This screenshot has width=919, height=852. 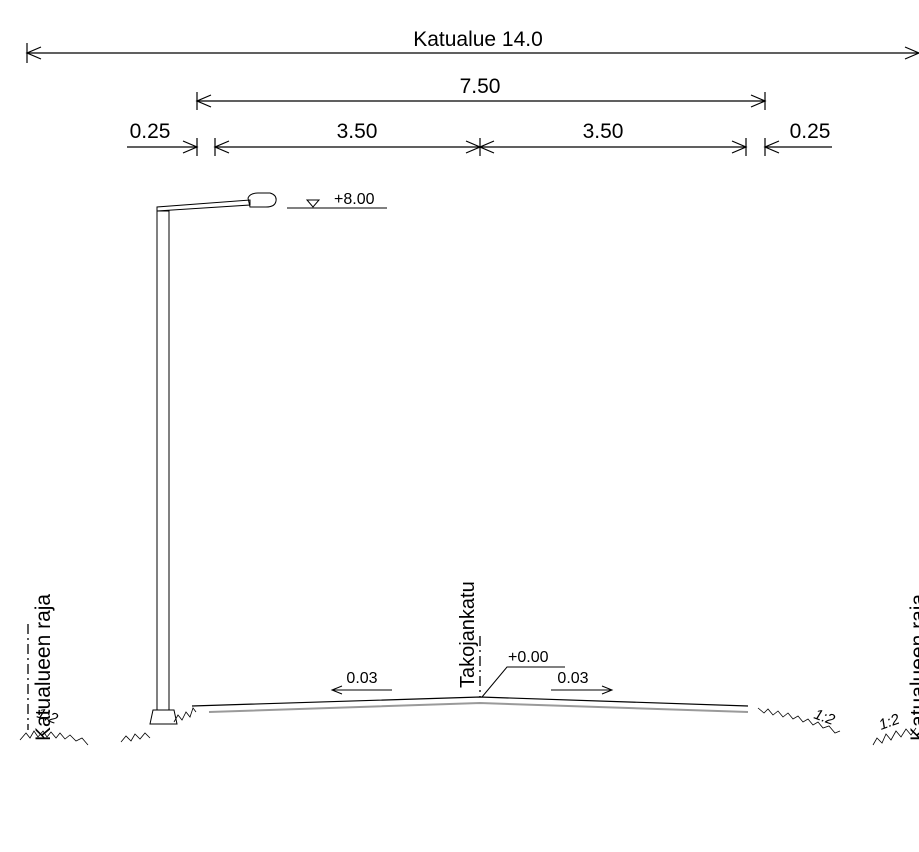 What do you see at coordinates (523, 673) in the screenshot?
I see `centerline-elevation-marker: +0.00` at bounding box center [523, 673].